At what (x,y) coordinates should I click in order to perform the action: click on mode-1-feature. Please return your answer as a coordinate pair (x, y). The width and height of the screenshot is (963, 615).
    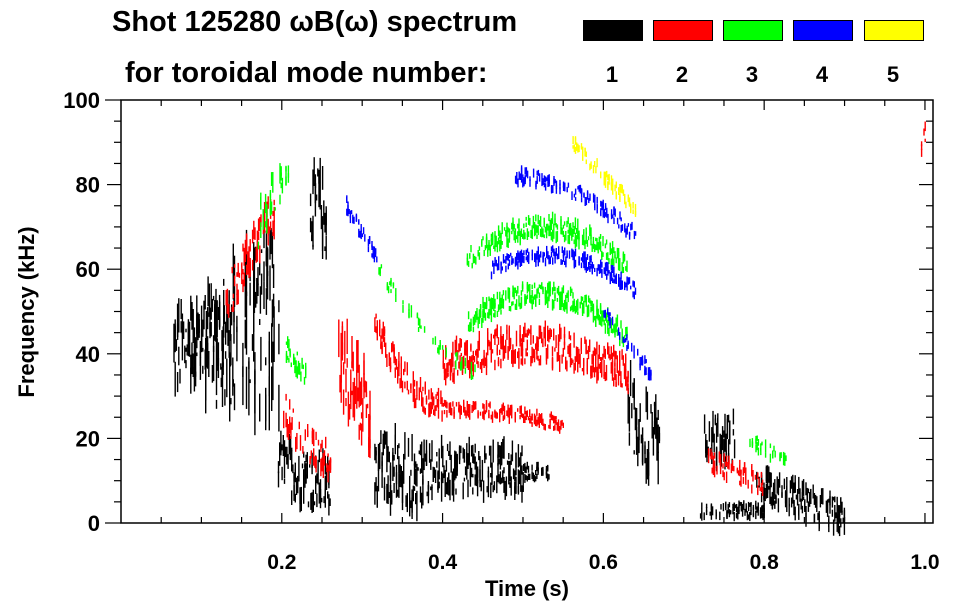
    Looking at the image, I should click on (318, 208).